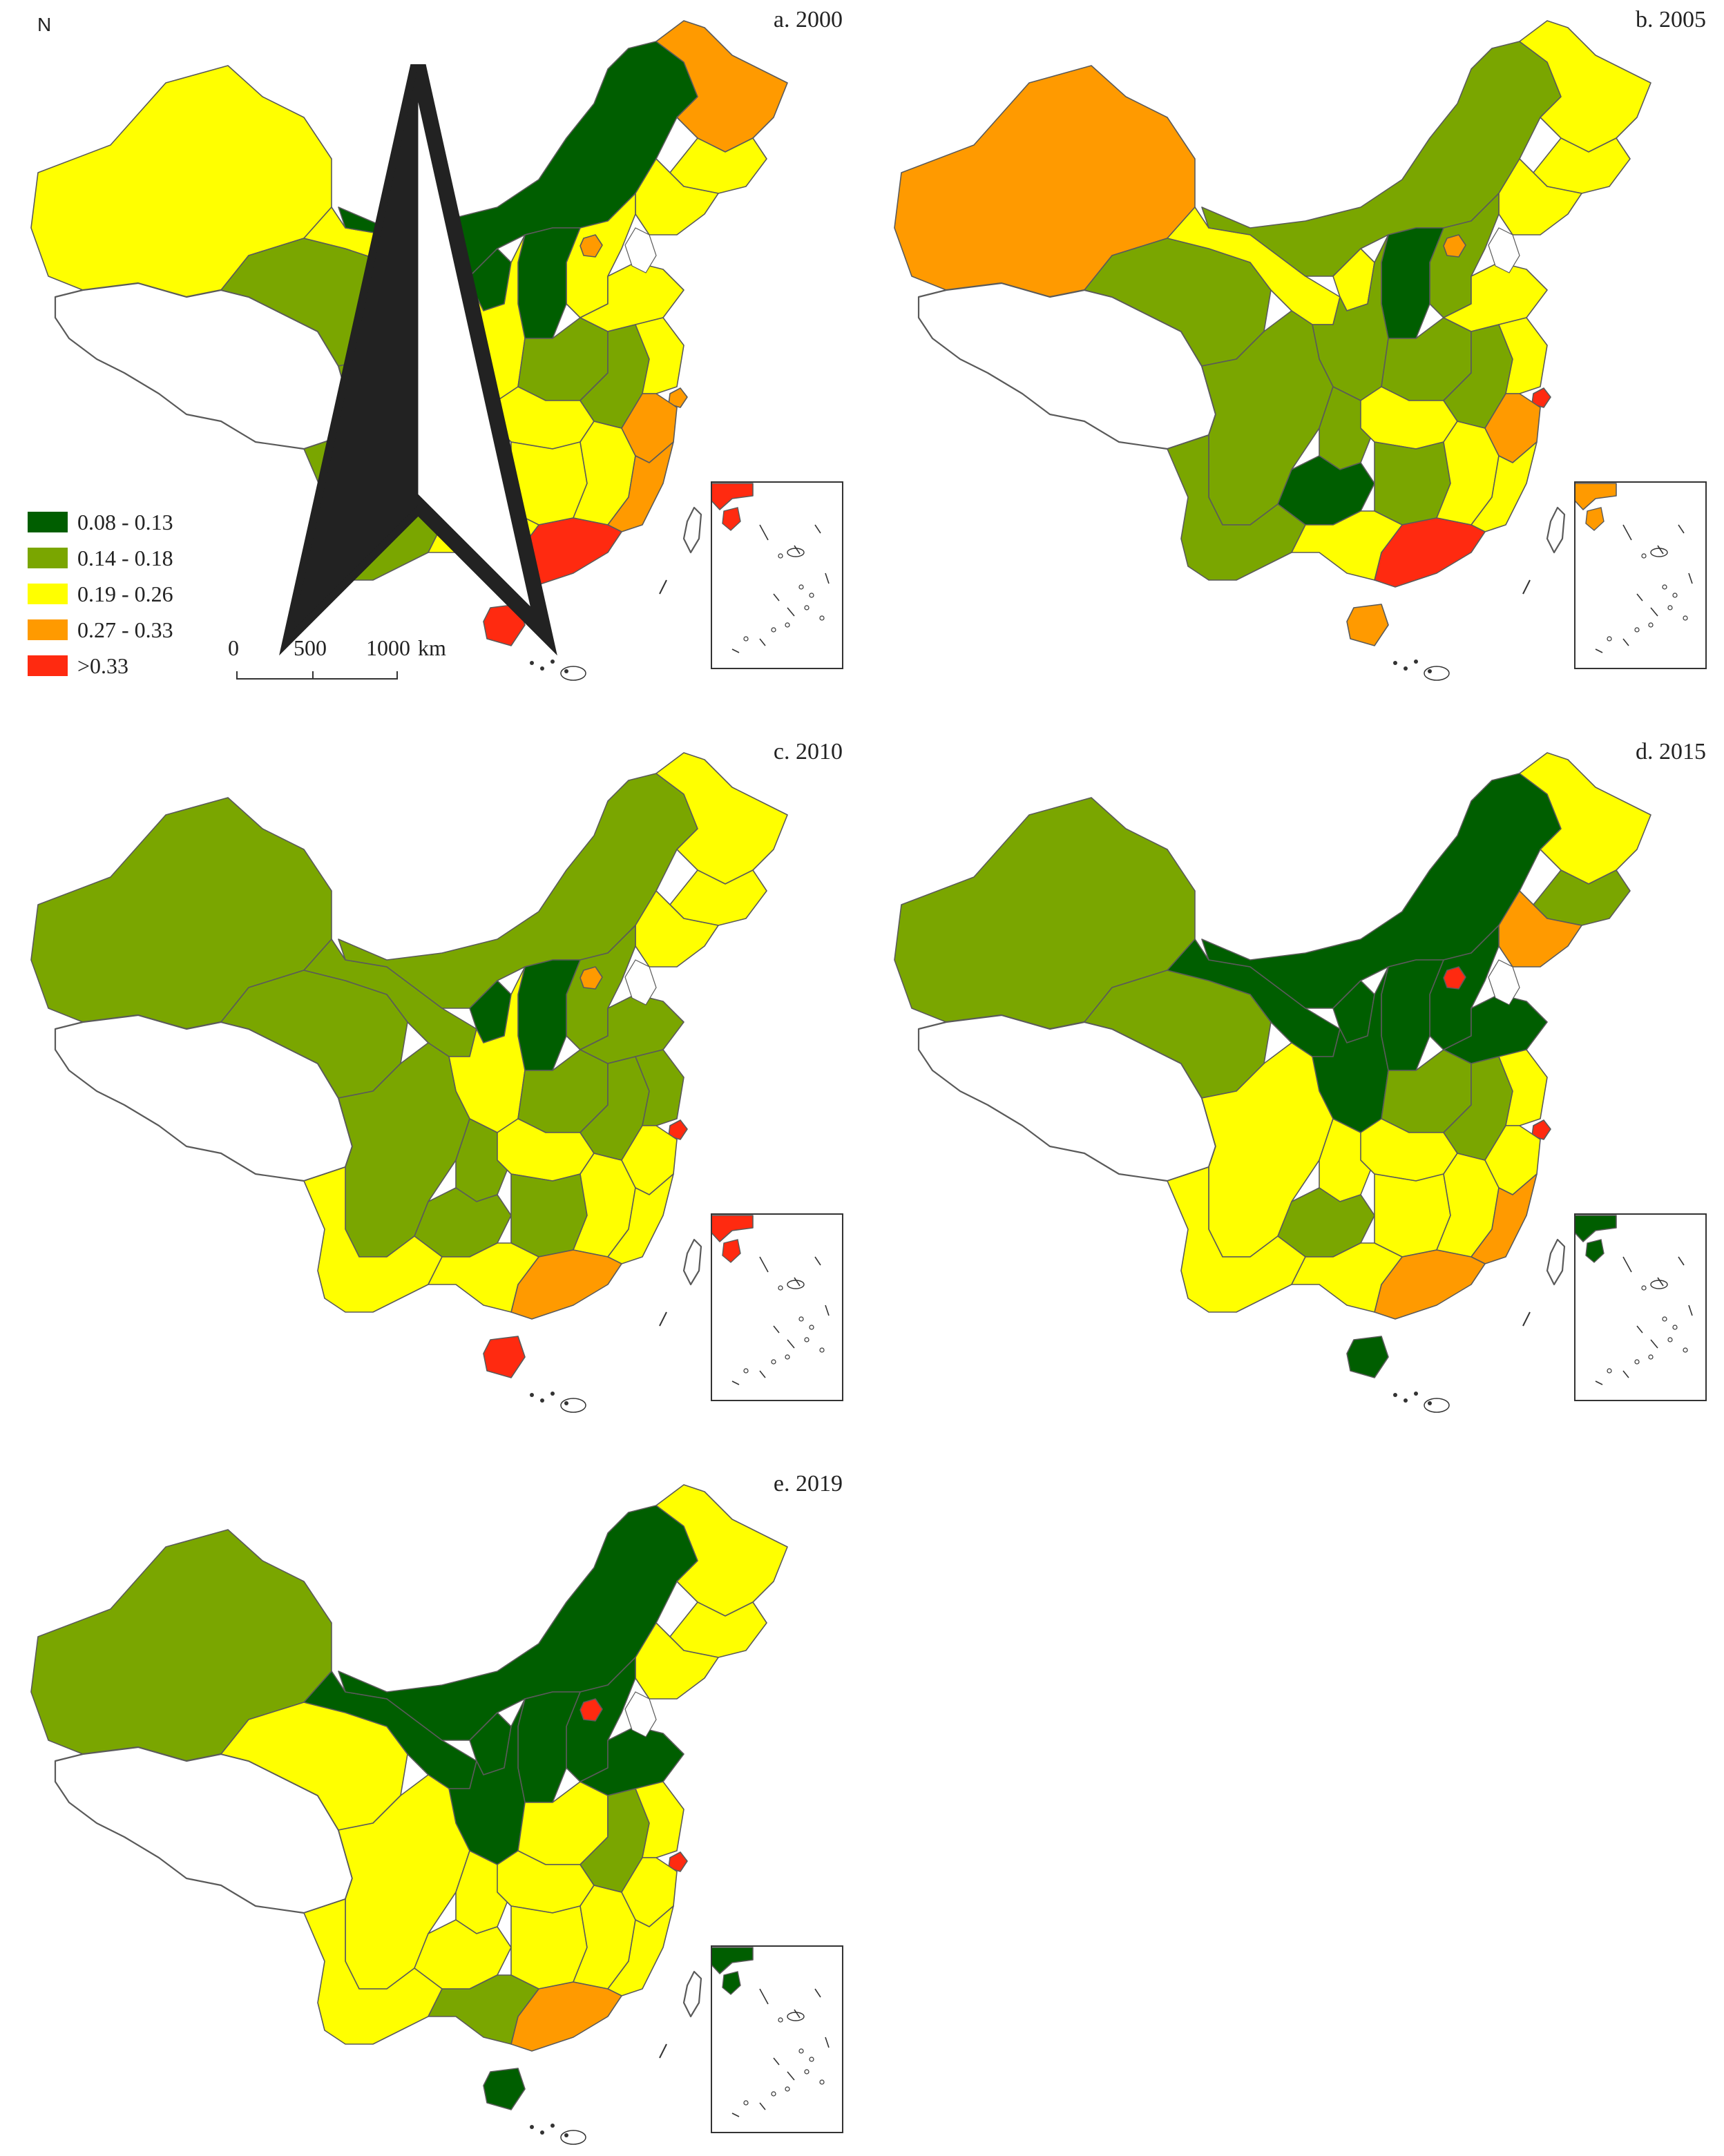 The height and width of the screenshot is (2156, 1724). What do you see at coordinates (103, 665) in the screenshot?
I see `legend-label: >0.33` at bounding box center [103, 665].